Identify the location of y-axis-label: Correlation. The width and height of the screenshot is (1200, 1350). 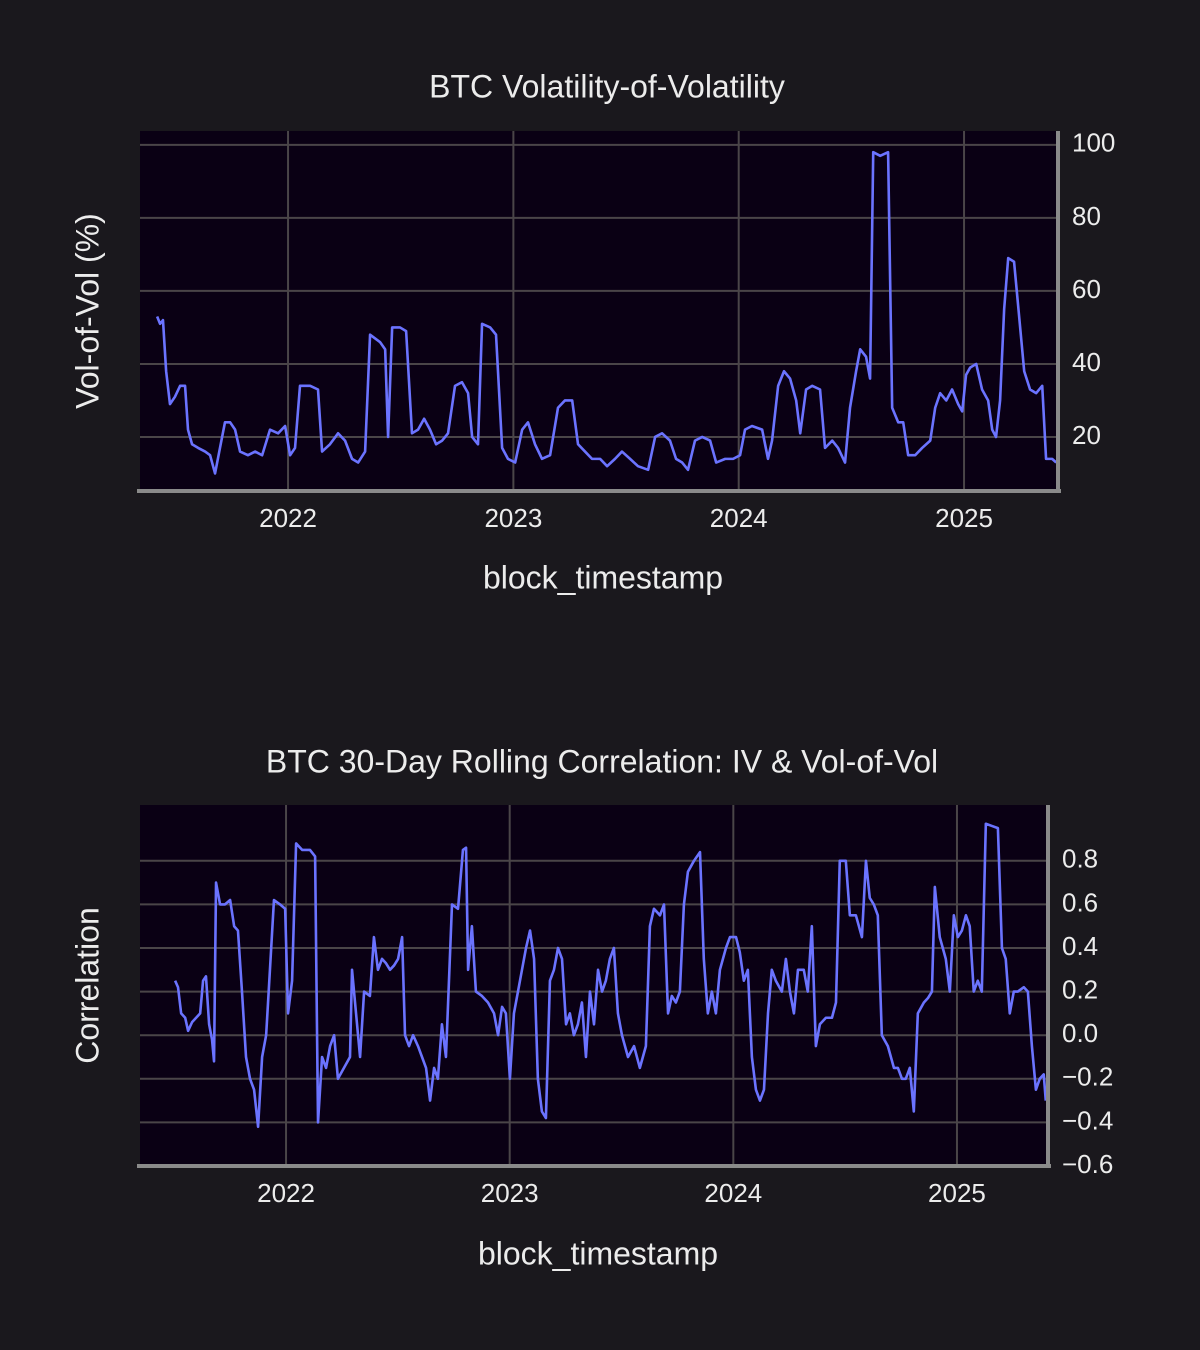
(87, 985).